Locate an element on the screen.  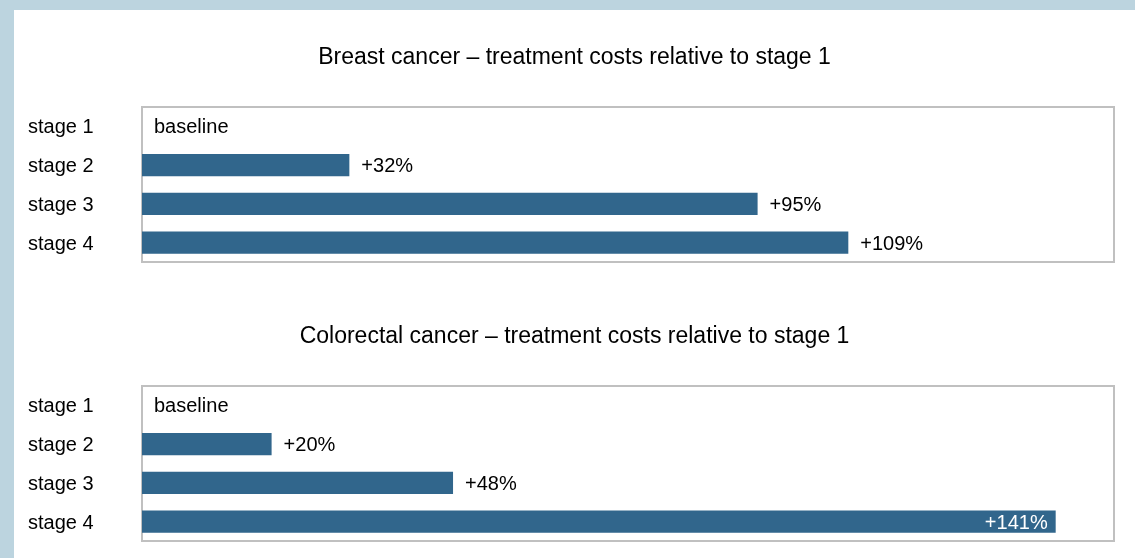
data-label: +20% is located at coordinates (309, 444).